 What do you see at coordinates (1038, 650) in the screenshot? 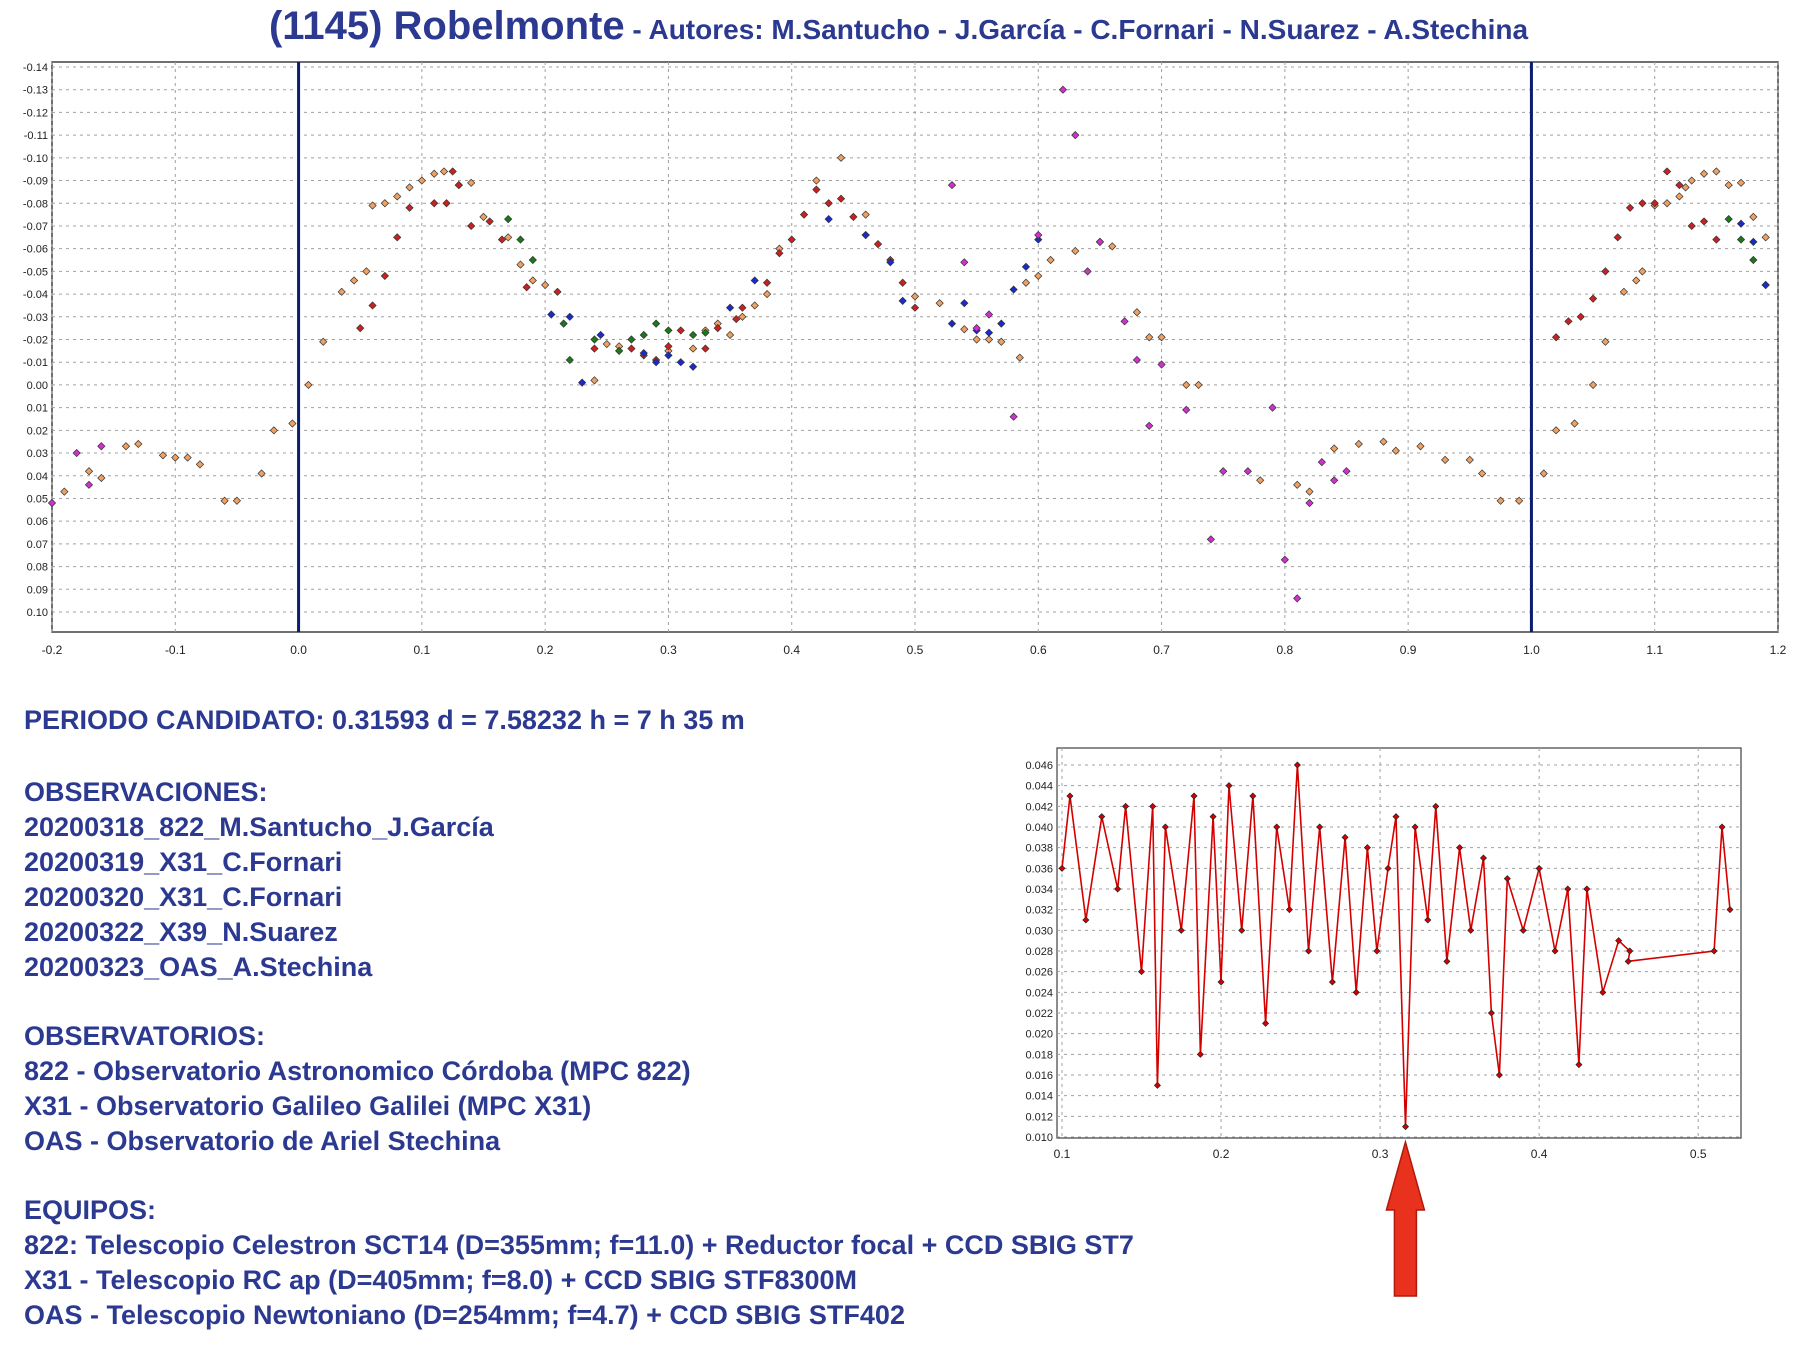
I see `x-tick-label: 0.6` at bounding box center [1038, 650].